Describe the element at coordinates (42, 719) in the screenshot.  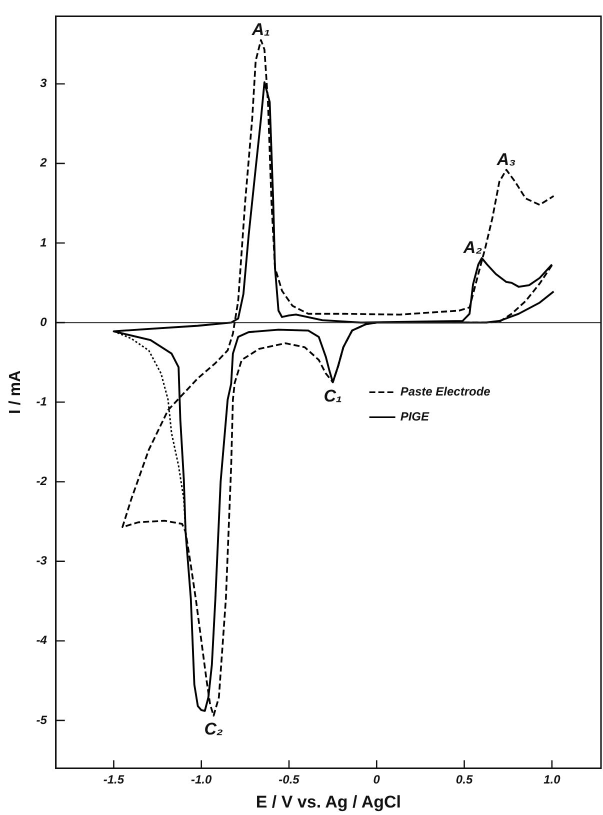
I see `y-tick-label: -5` at that location.